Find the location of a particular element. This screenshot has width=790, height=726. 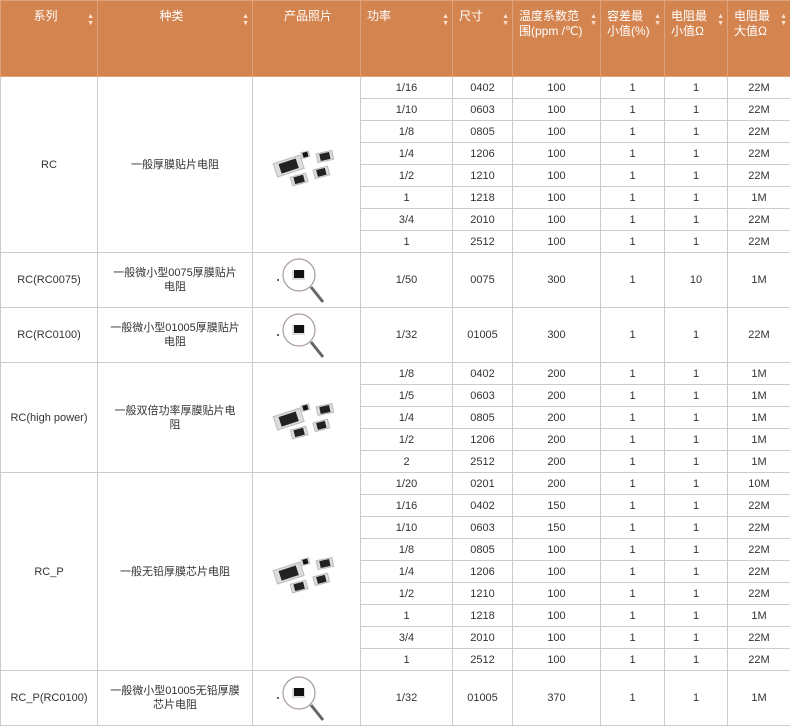

column-header: 电阻最大值Ω▲▼ is located at coordinates (759, 39).